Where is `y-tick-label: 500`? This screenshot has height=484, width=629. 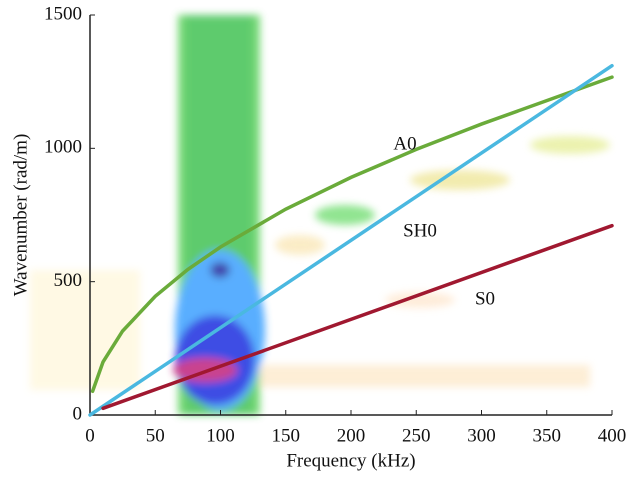
y-tick-label: 500 is located at coordinates (68, 280).